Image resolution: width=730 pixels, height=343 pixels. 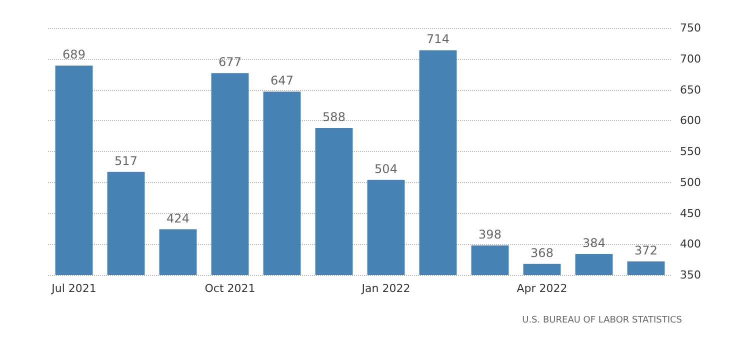 What do you see at coordinates (690, 151) in the screenshot?
I see `y-tick-label: 550` at bounding box center [690, 151].